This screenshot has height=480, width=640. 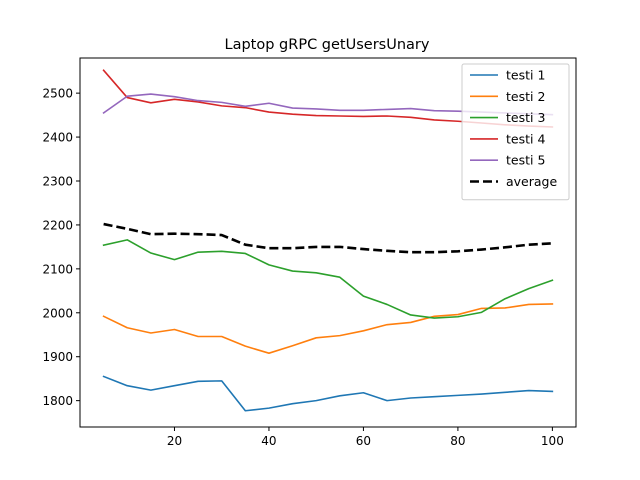 What do you see at coordinates (327, 45) in the screenshot?
I see `chart-title: Laptop gRPC getUsersUnary` at bounding box center [327, 45].